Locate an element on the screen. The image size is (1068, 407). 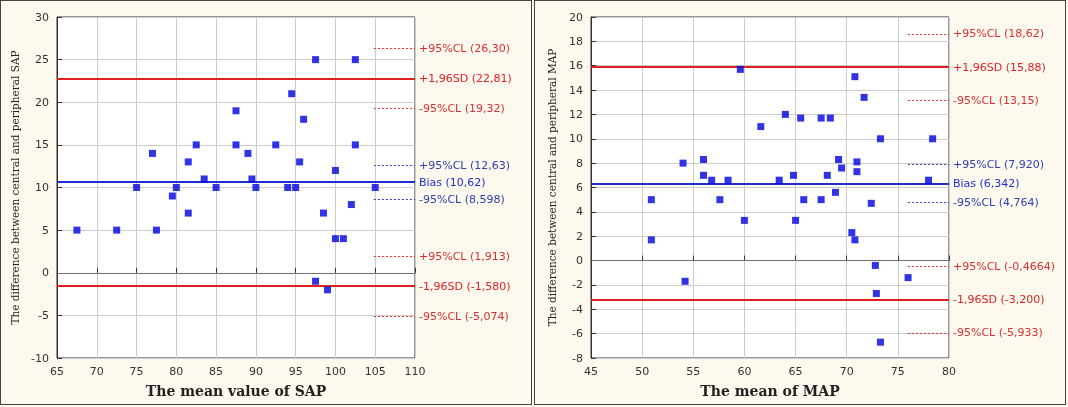
ref-line-label: +95%CL (12,63) is located at coordinates (465, 165).